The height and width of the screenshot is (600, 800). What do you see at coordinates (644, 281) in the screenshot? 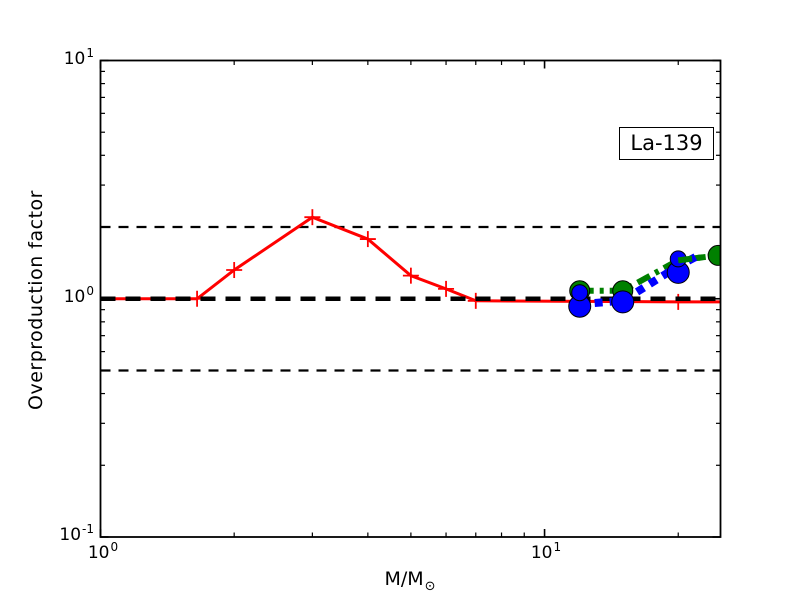
I see `series-top` at bounding box center [644, 281].